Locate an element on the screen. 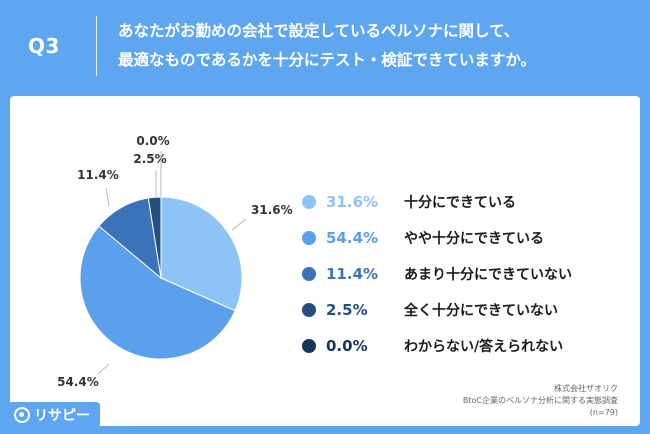 Image resolution: width=650 pixels, height=434 pixels. legend-item: 31.6% 十分にできている is located at coordinates (462, 202).